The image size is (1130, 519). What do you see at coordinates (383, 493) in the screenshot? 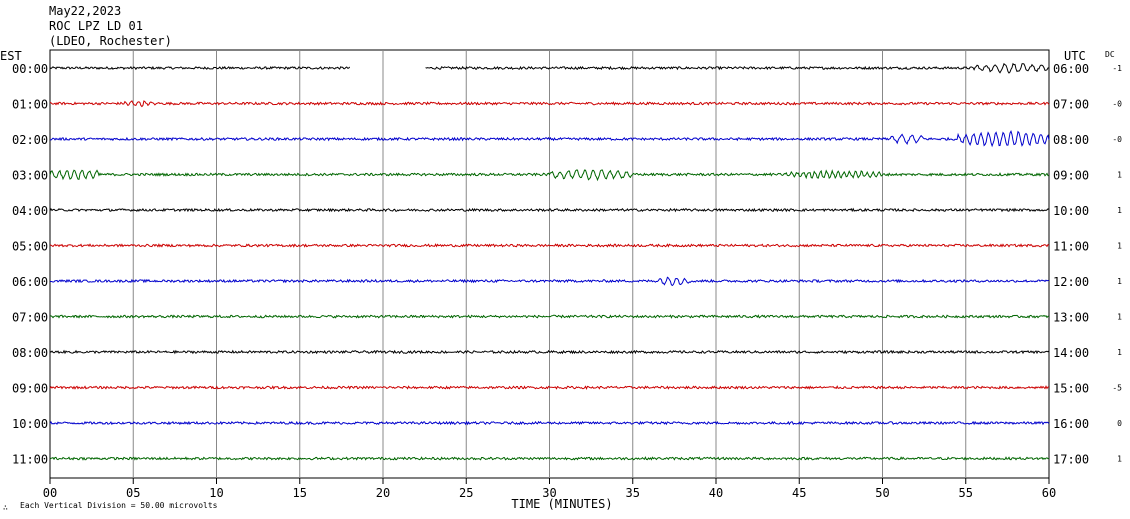
I see `x-tick-label: 20` at bounding box center [383, 493].